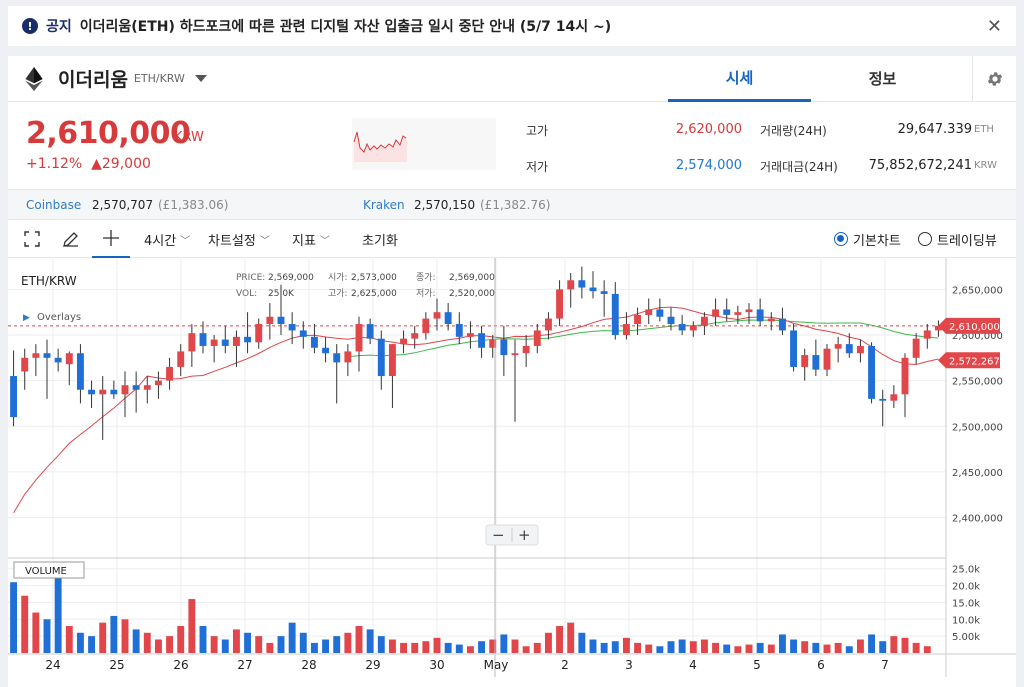 This screenshot has width=1024, height=687. Describe the element at coordinates (977, 336) in the screenshot. I see `price-tick-label: 2,600,000` at that location.